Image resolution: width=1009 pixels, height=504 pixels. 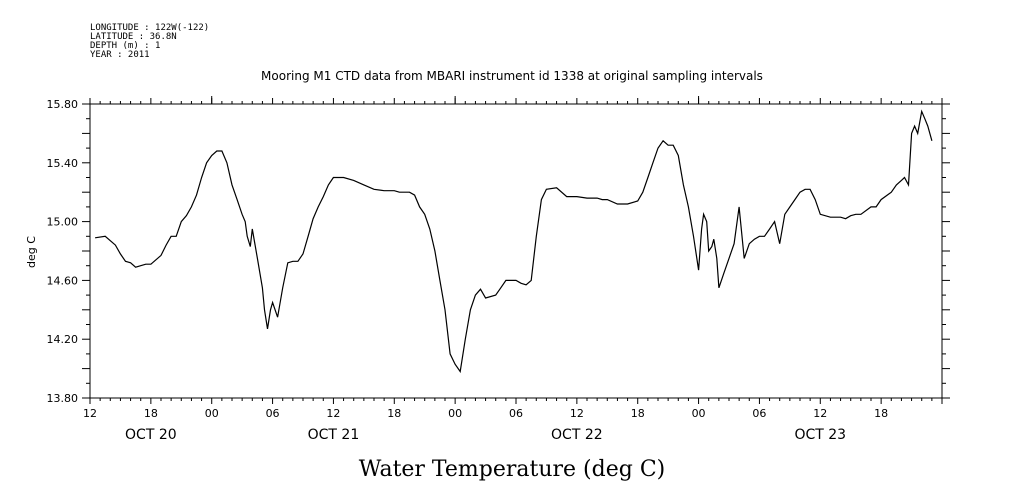 I want to click on meta-longitude: LONGITUDE : 122W(-122), so click(x=149, y=28).